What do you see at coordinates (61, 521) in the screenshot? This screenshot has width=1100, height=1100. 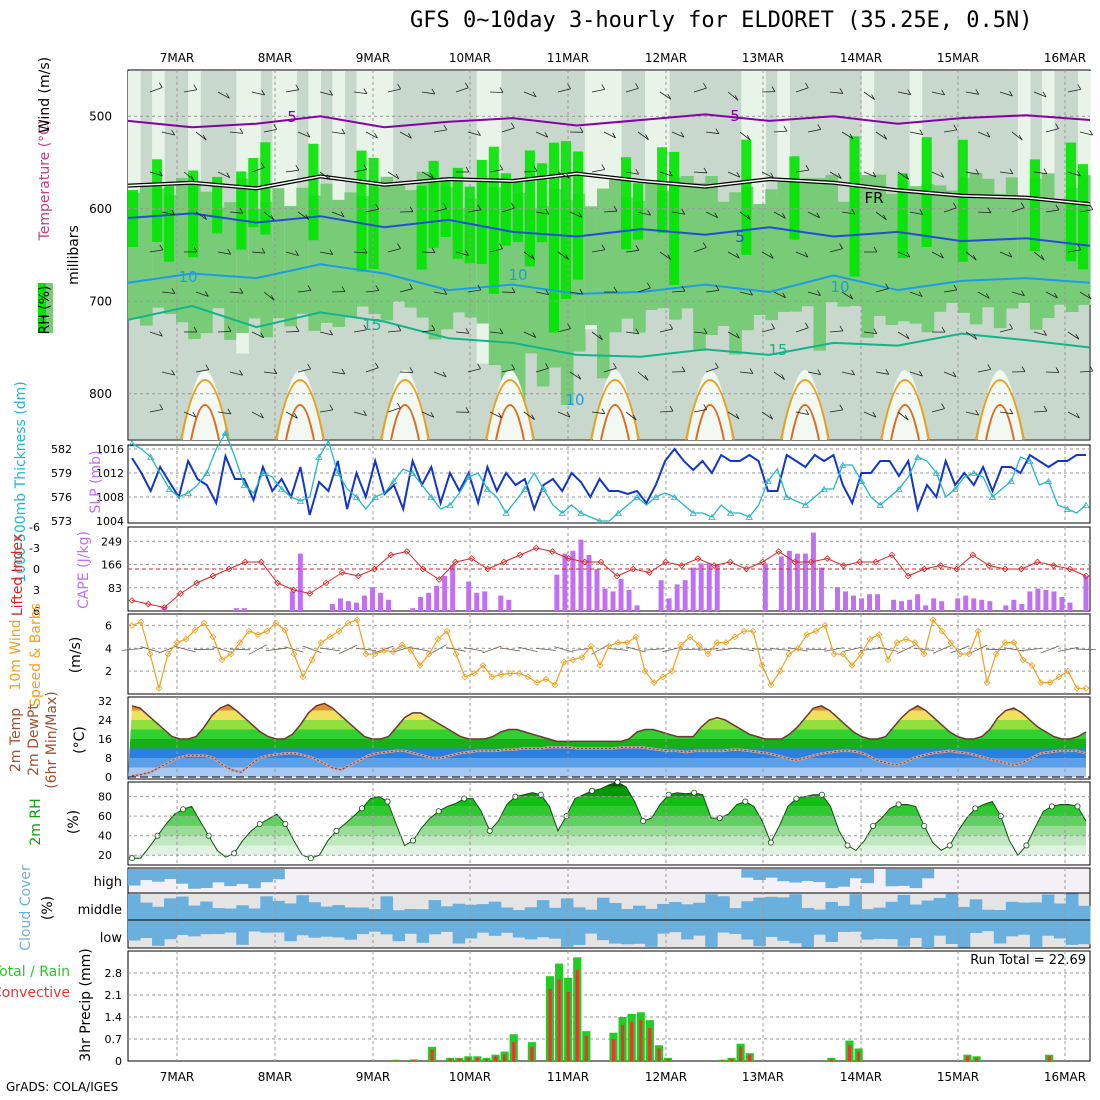 I see `thickness-tick-label: 573` at bounding box center [61, 521].